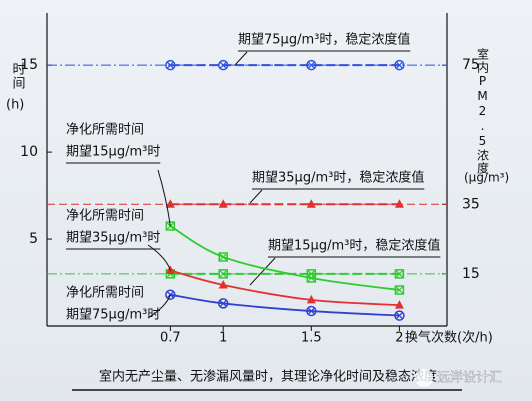  I want to click on y-tick-label: 10, so click(29, 152).